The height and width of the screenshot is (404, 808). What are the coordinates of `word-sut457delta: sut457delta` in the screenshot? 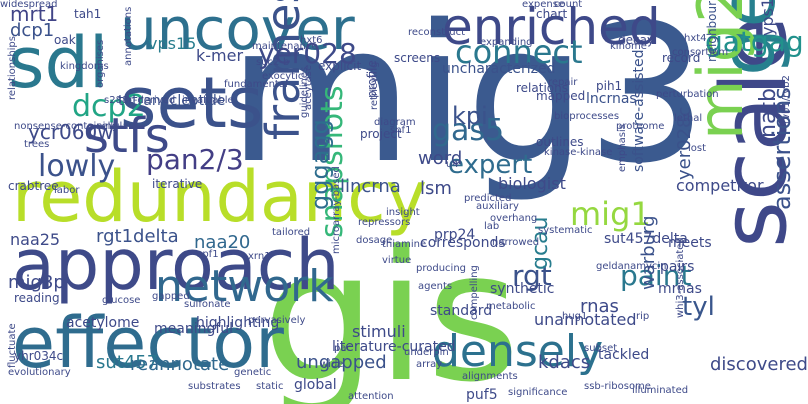 It's located at (646, 239).